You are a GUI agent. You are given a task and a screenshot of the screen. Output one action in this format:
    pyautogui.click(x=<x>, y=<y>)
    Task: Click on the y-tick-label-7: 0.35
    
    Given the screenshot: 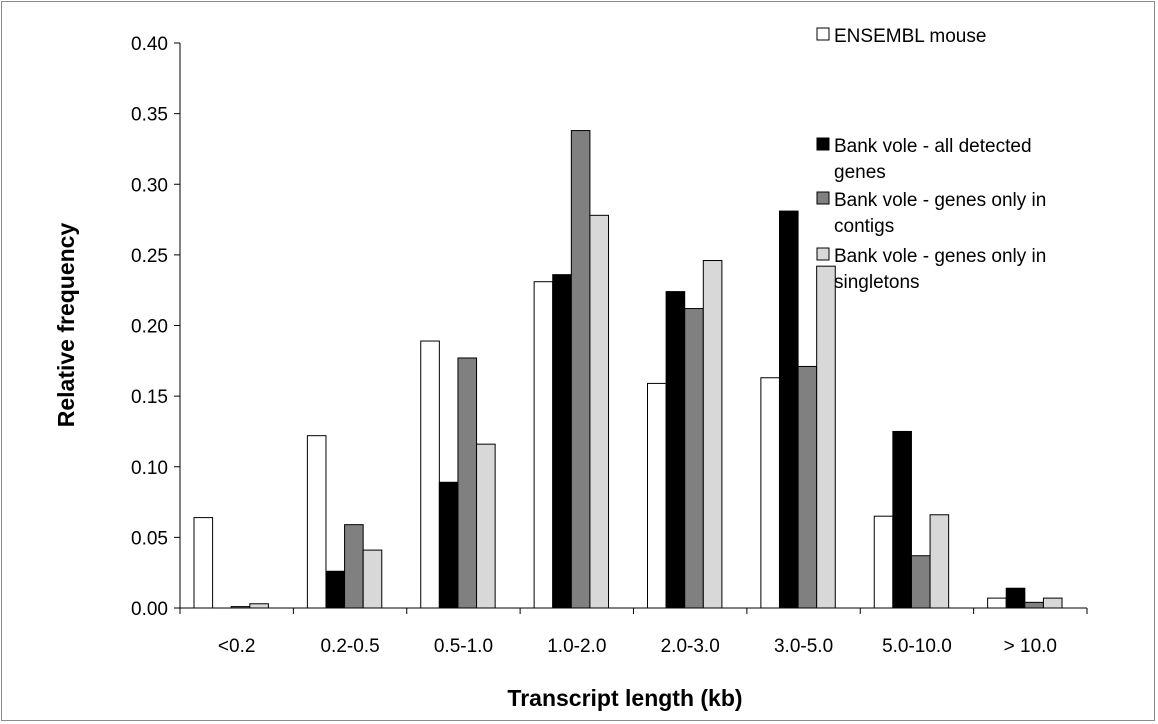 What is the action you would take?
    pyautogui.click(x=149, y=115)
    